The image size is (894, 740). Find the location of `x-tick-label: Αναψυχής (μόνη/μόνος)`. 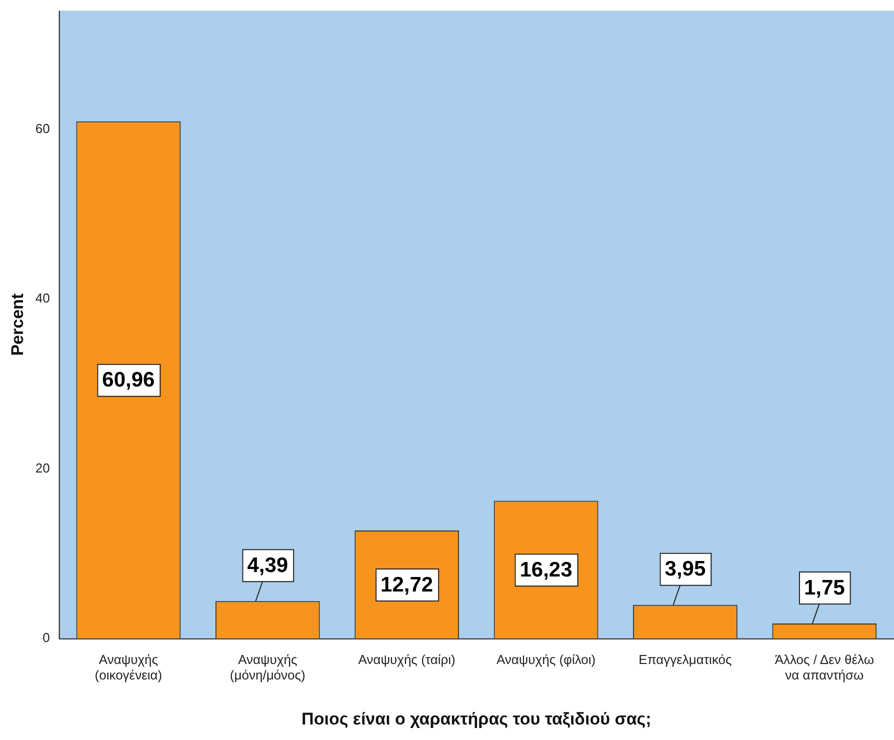

x-tick-label: Αναψυχής (μόνη/μόνος) is located at coordinates (268, 667).